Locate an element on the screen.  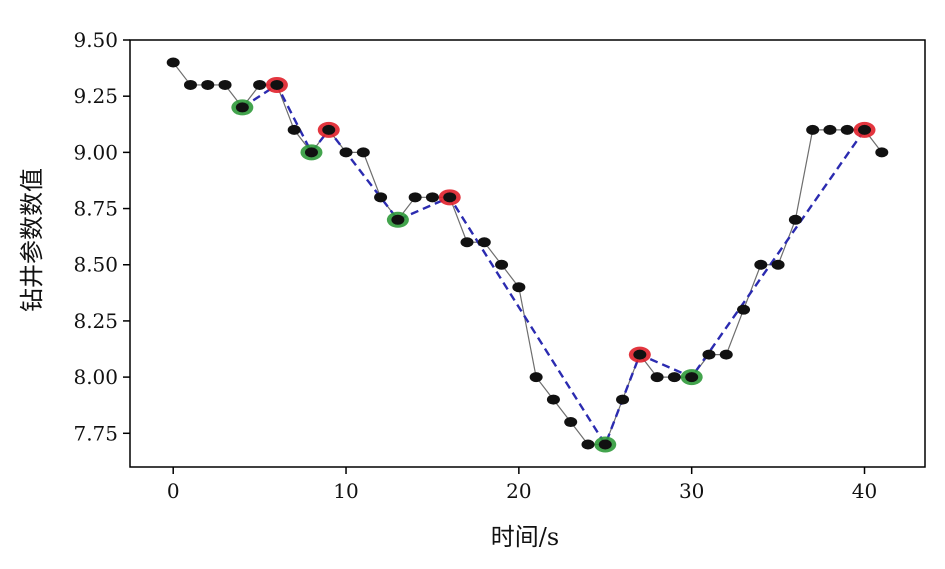
y-tick-label: 9.50 is located at coordinates (95, 40).